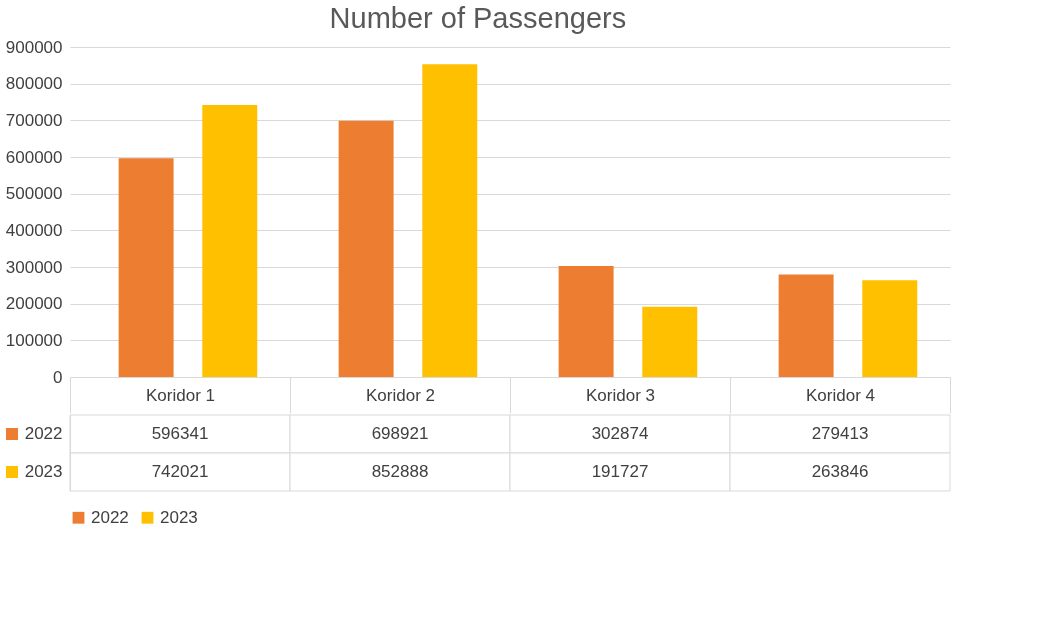 This screenshot has height=618, width=1059. Describe the element at coordinates (34, 267) in the screenshot. I see `y-tick-label: 300000` at that location.